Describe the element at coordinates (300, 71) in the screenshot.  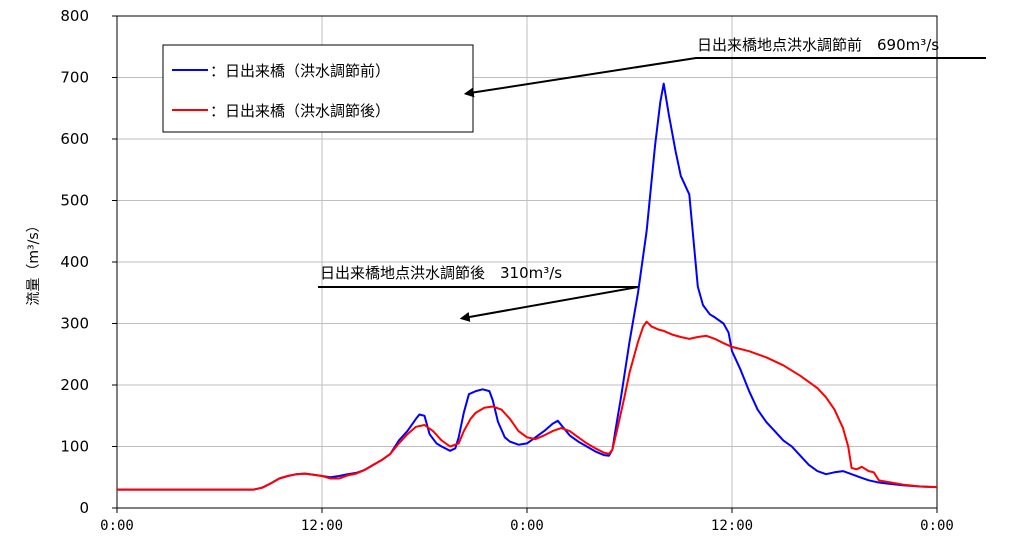
I see `legend-label: ：日出来橋（洪水調節前）` at that location.